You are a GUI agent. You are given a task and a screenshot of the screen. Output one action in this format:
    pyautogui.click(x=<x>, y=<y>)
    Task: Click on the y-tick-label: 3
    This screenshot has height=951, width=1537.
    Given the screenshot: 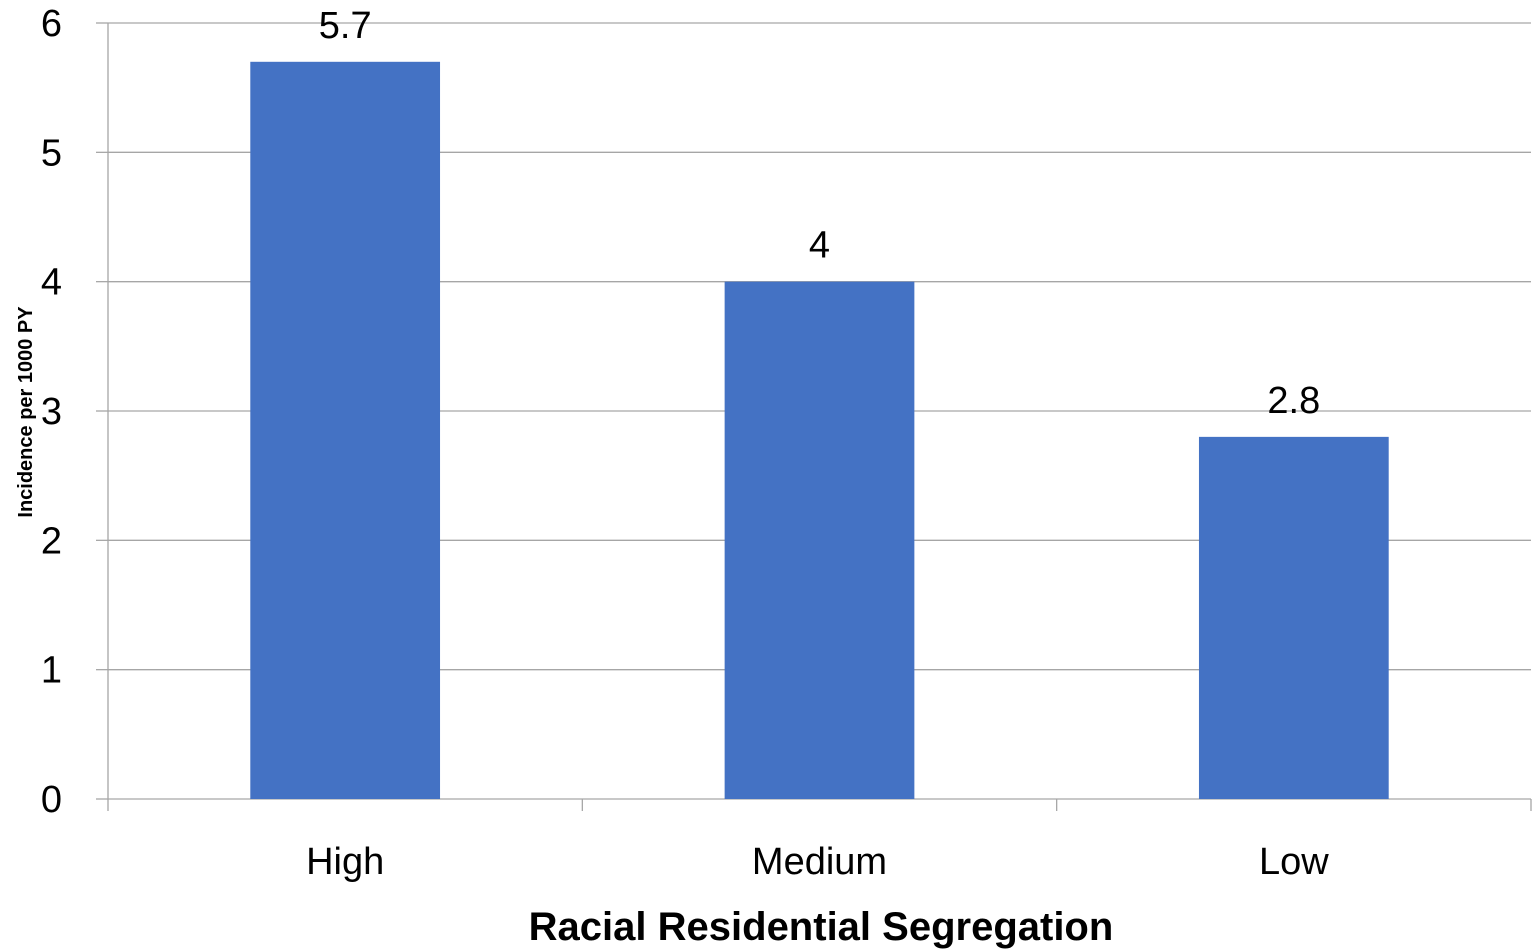 What is the action you would take?
    pyautogui.click(x=51, y=412)
    